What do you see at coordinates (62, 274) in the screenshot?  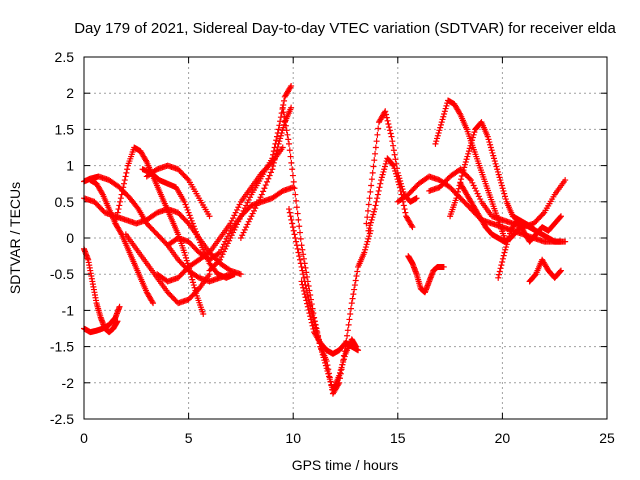 I see `y-tick-label: -0.5` at bounding box center [62, 274].